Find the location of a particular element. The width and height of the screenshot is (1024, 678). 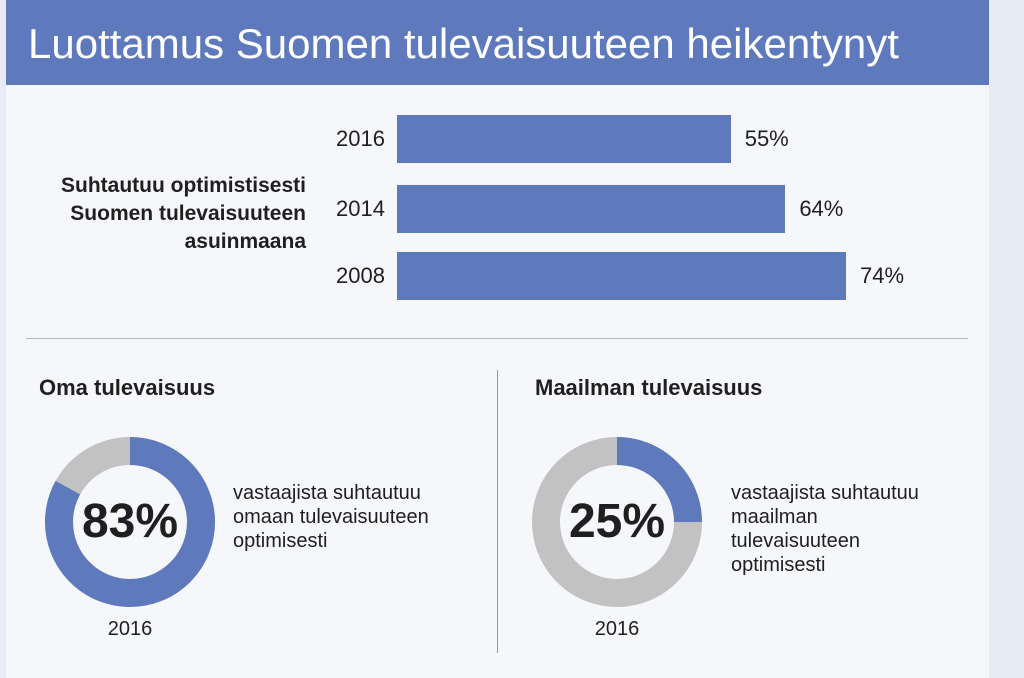

description-line: omaan tulevaisuuteen is located at coordinates (331, 517).